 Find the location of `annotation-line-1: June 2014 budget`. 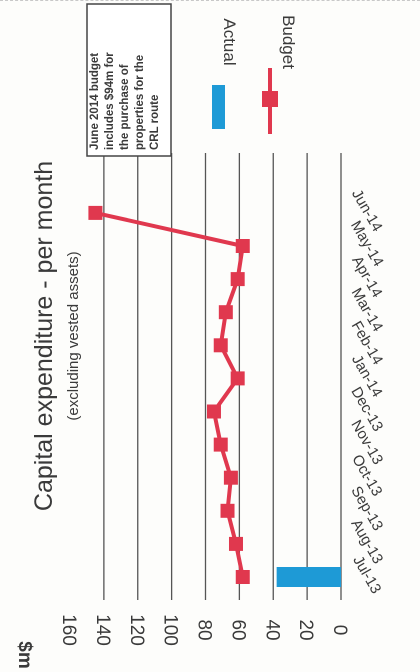

annotation-line-1: June 2014 budget is located at coordinates (95, 101).